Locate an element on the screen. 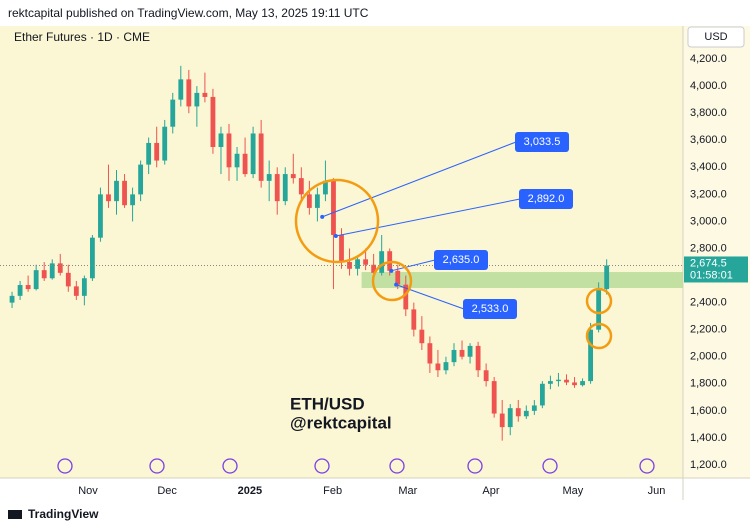  y-tick-label: 3,400.0 is located at coordinates (708, 167).